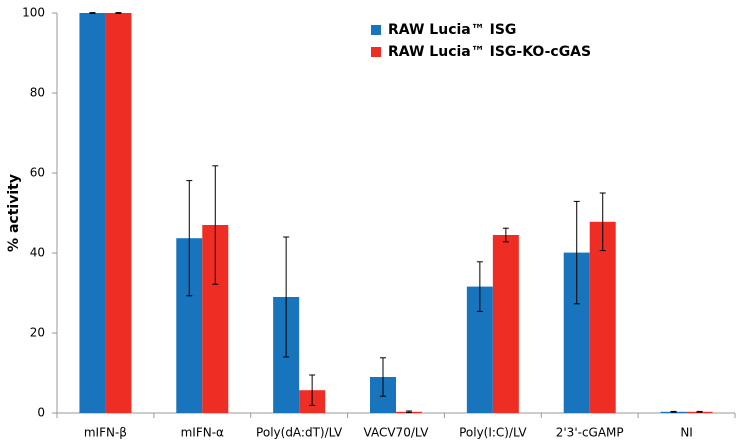  Describe the element at coordinates (590, 433) in the screenshot. I see `x-tick-label: 2'3'-cGAMP` at that location.